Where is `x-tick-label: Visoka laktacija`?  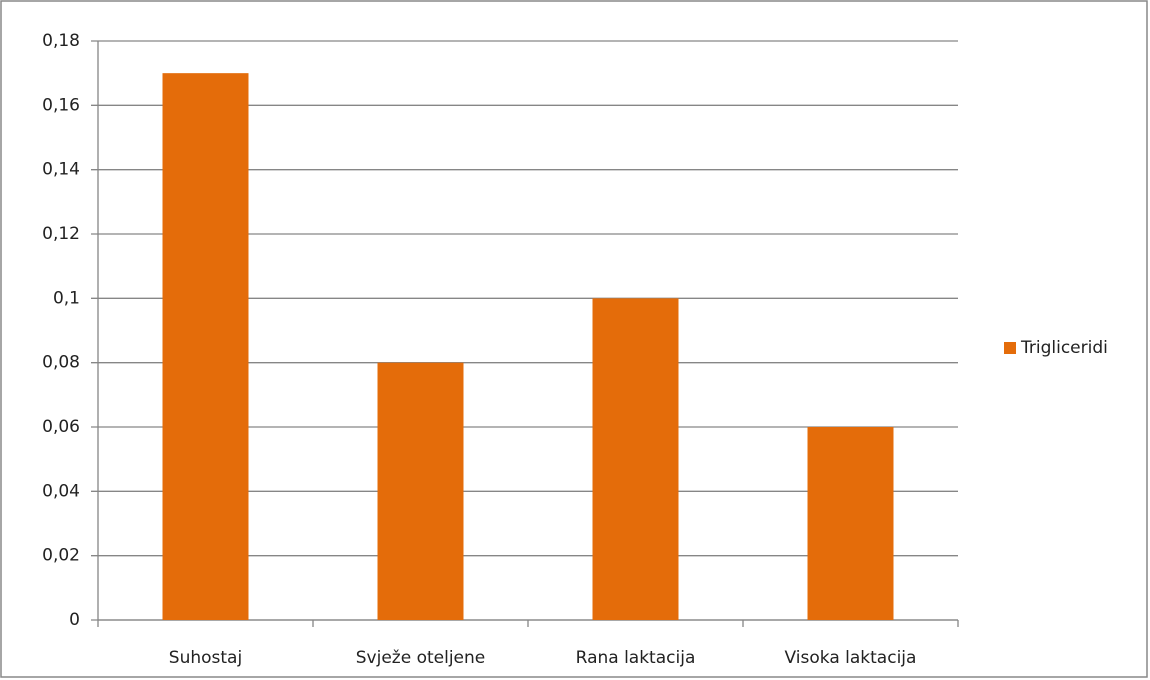 x-tick-label: Visoka laktacija is located at coordinates (851, 658).